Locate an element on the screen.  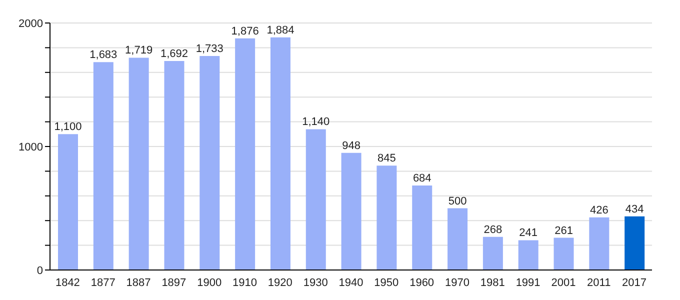
data-label: 845 is located at coordinates (387, 158).